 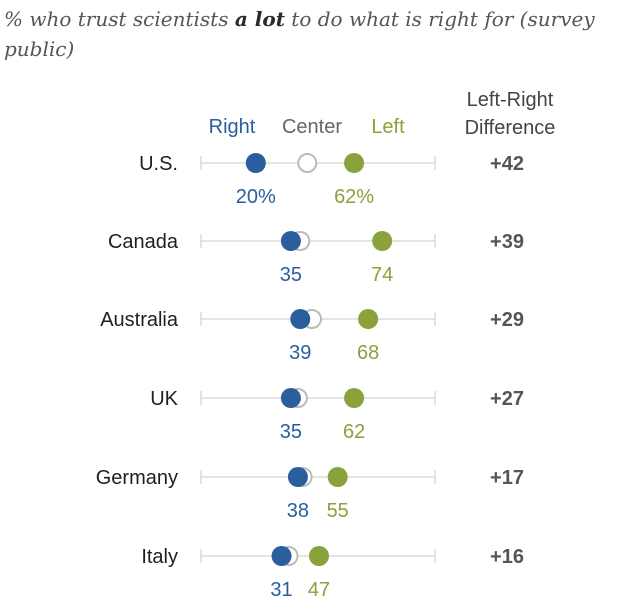 I want to click on left-value-label: 68, so click(x=368, y=353).